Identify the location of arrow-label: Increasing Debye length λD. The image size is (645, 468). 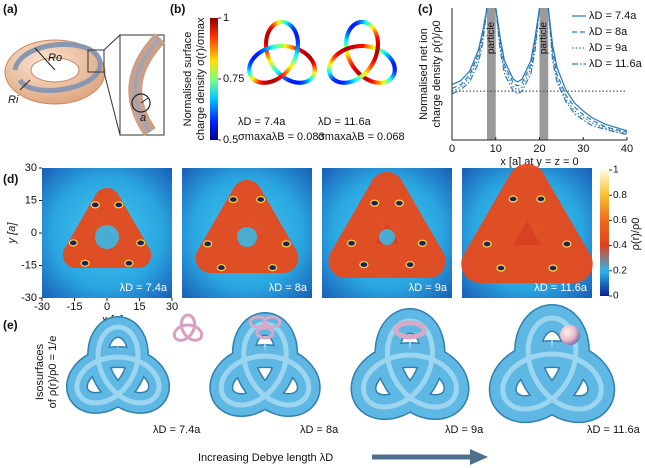
(265, 458).